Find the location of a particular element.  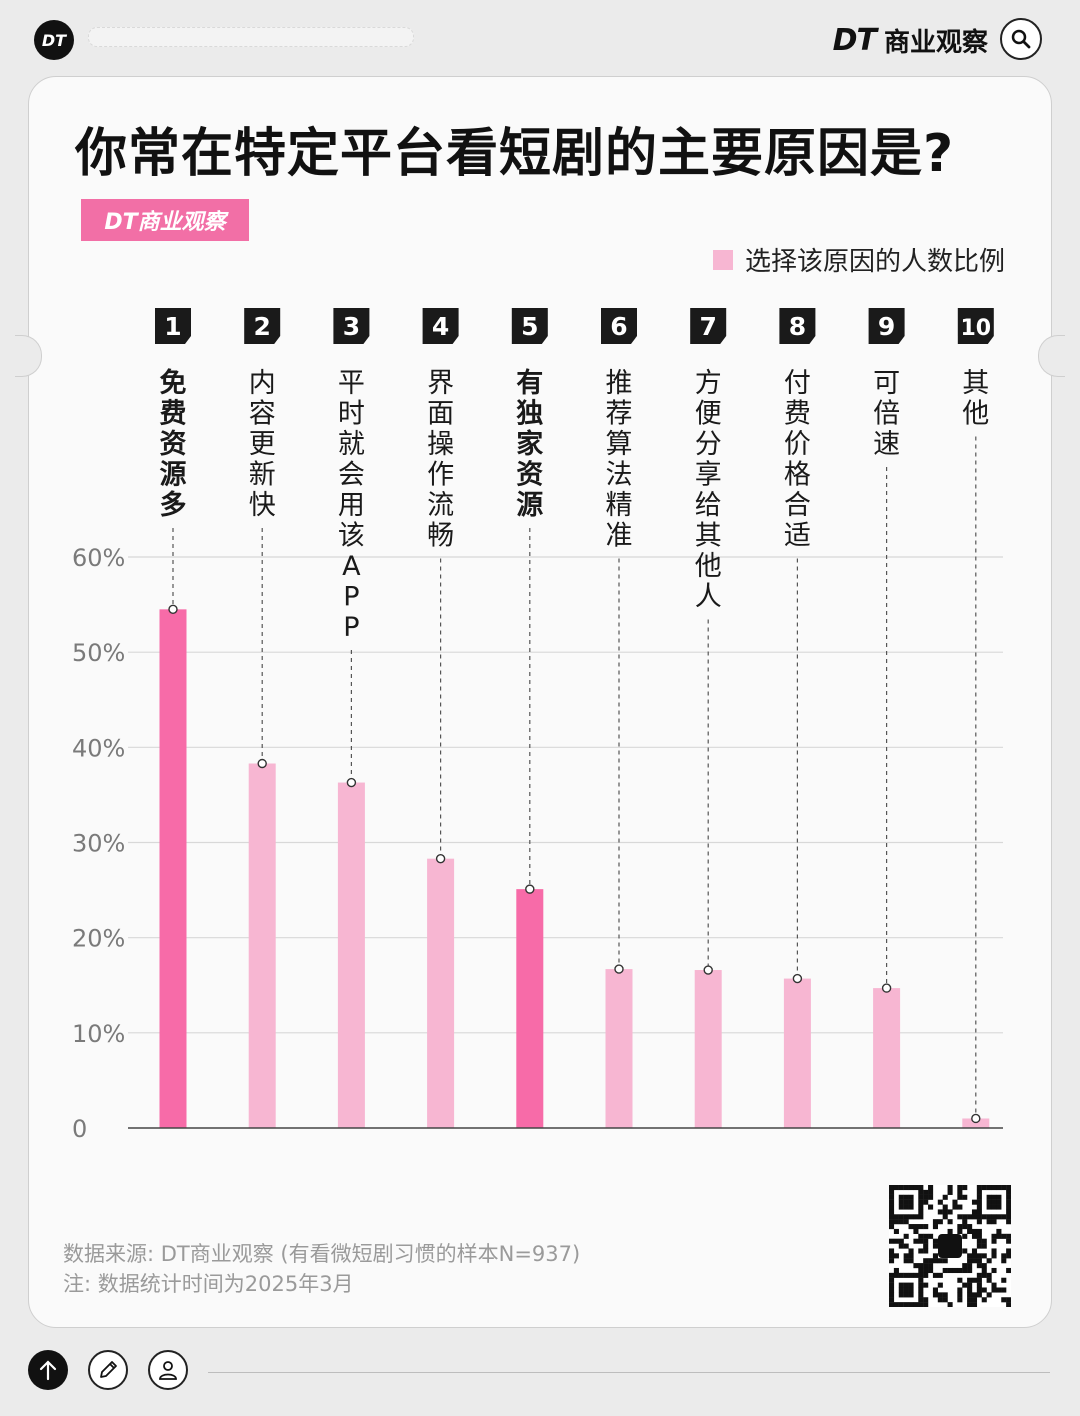

y-tick-label: 50% is located at coordinates (98, 653).